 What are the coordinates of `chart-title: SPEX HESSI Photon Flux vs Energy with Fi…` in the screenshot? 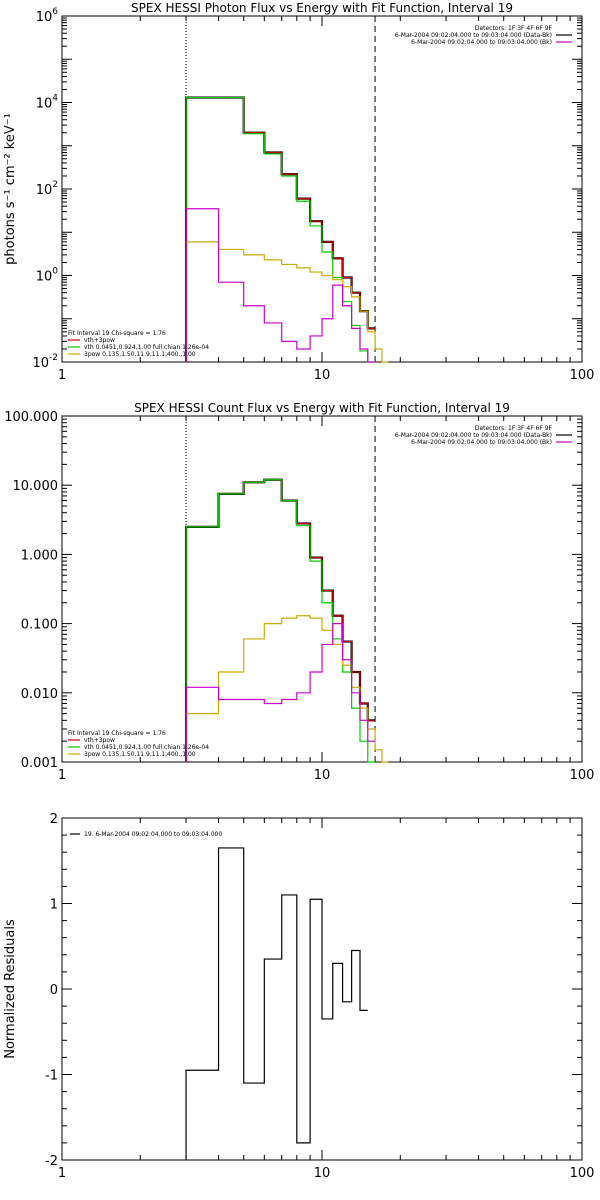 It's located at (322, 8).